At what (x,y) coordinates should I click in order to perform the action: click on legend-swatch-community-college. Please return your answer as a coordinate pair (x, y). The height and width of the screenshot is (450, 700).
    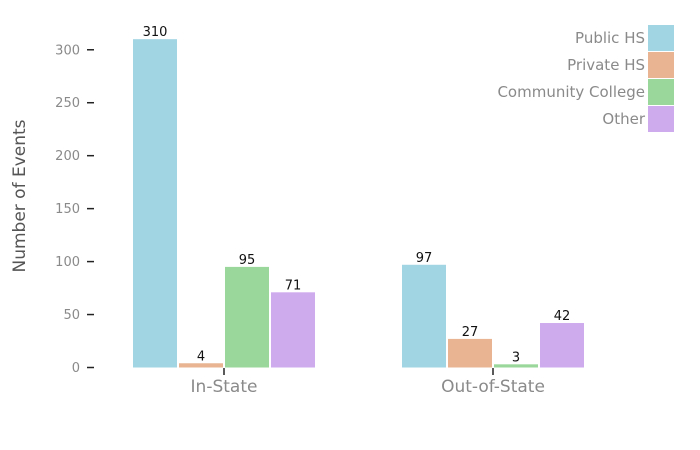
    Looking at the image, I should click on (661, 92).